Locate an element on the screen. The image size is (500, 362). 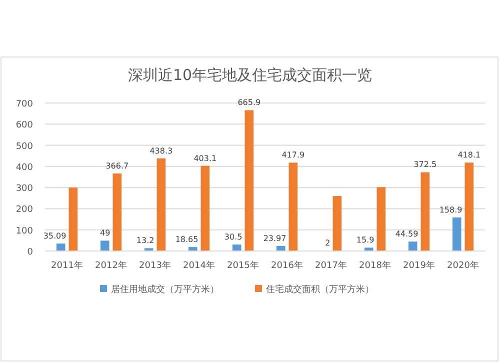
legend-label: 居住用地成交（万平方米） is located at coordinates (165, 289).